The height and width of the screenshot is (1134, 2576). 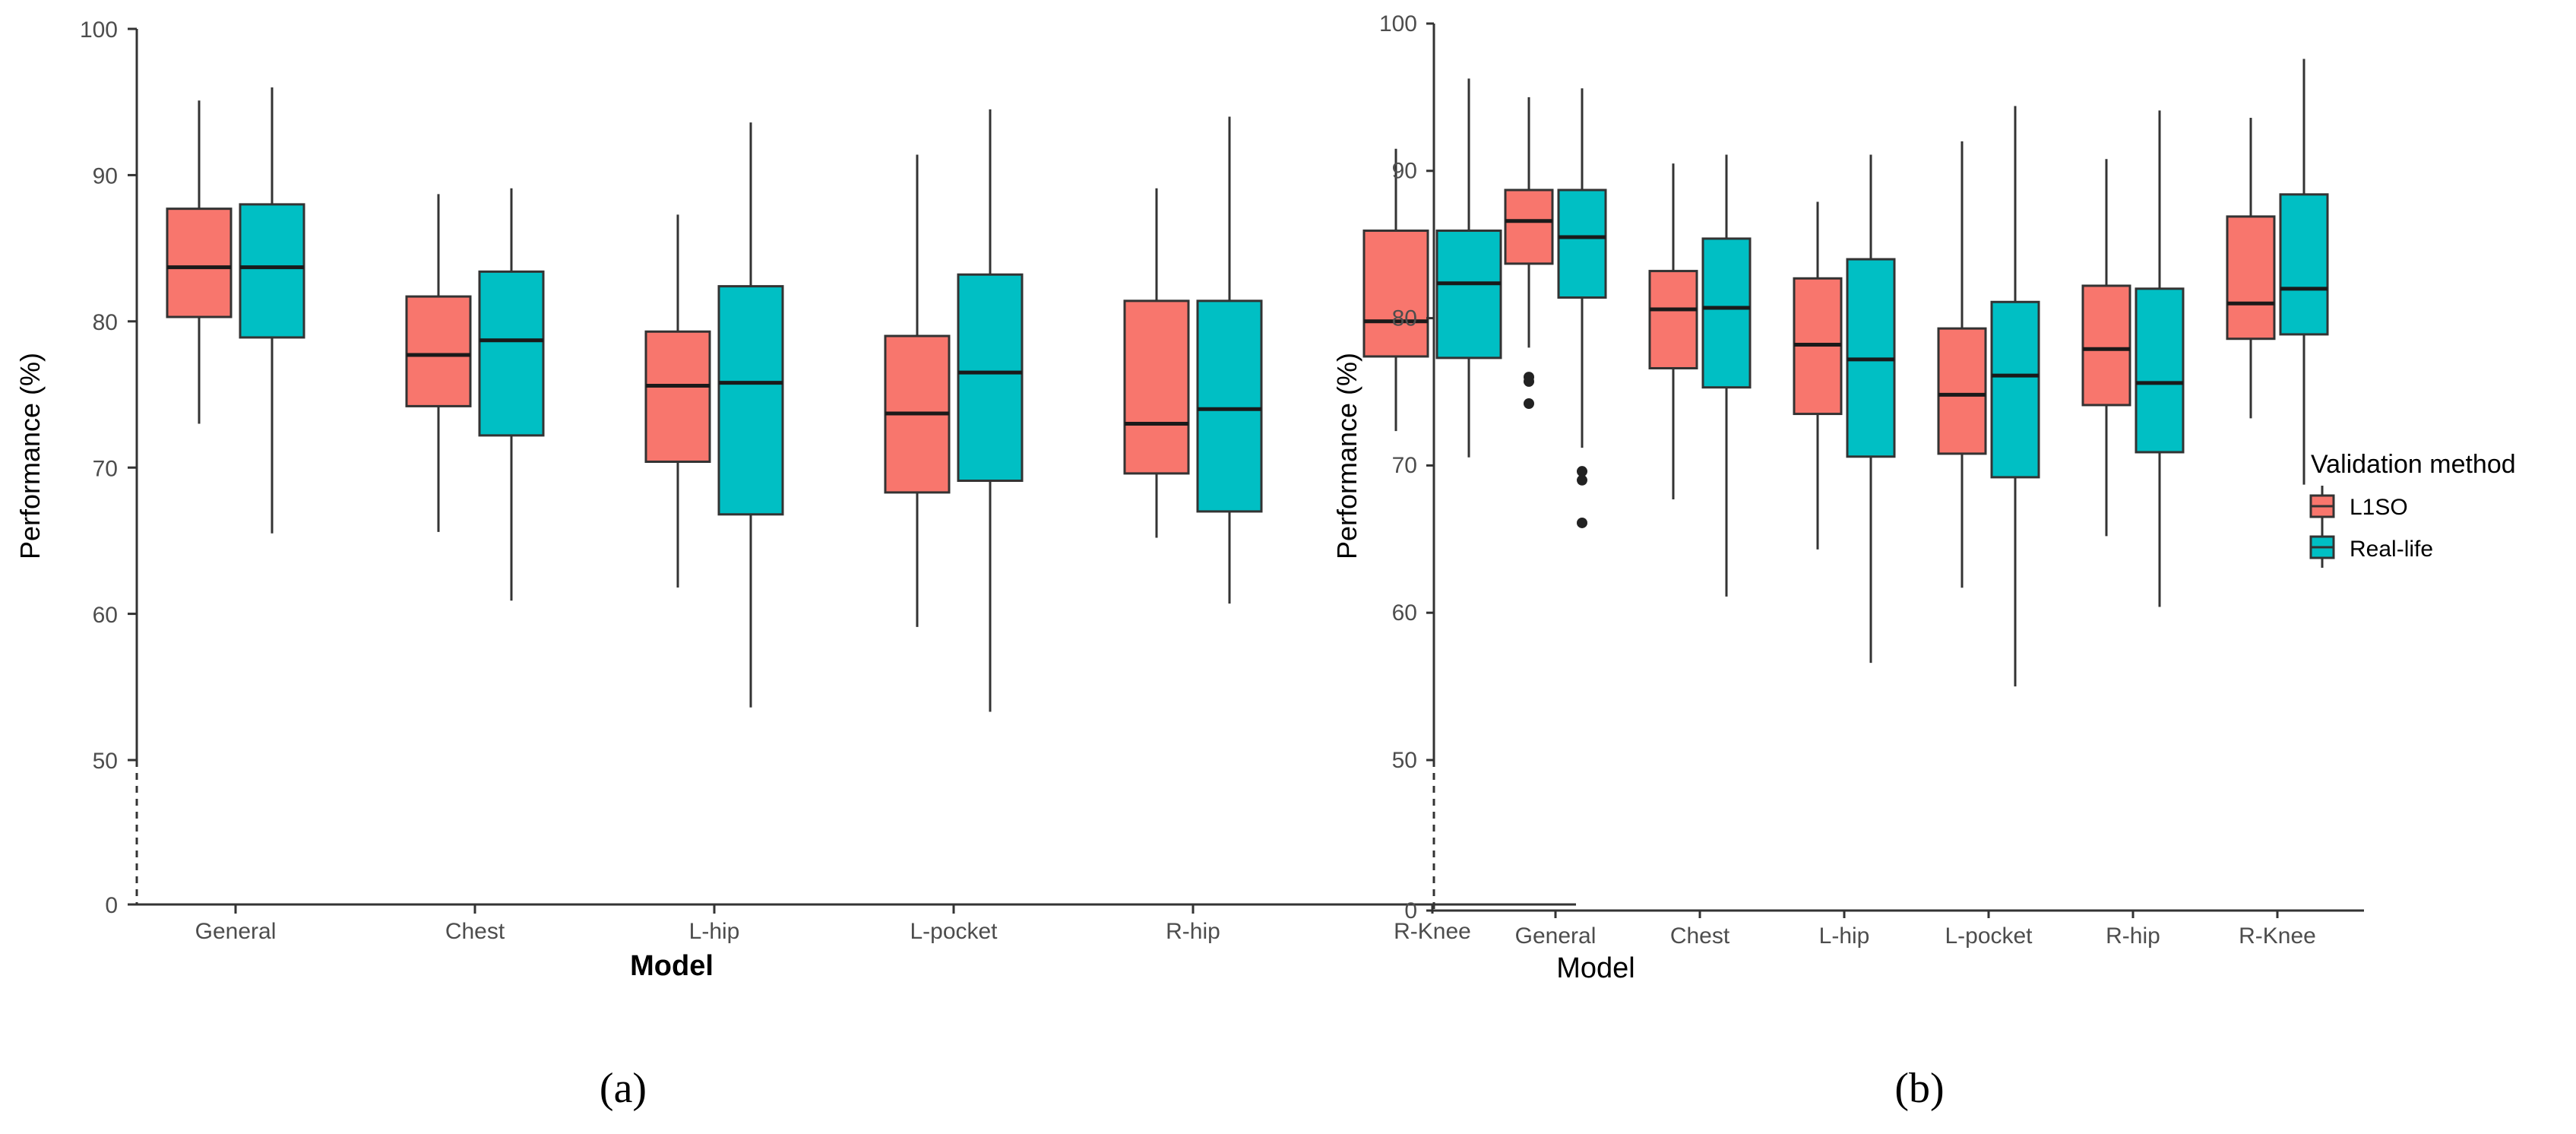 I want to click on box-l-pocket-l1so, so click(x=1962, y=391).